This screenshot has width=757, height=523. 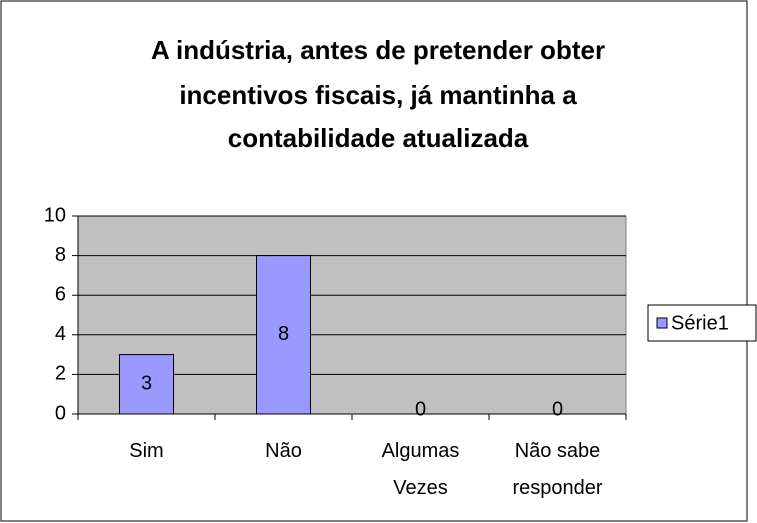 I want to click on x-tick-label-line: Não, so click(x=283, y=451).